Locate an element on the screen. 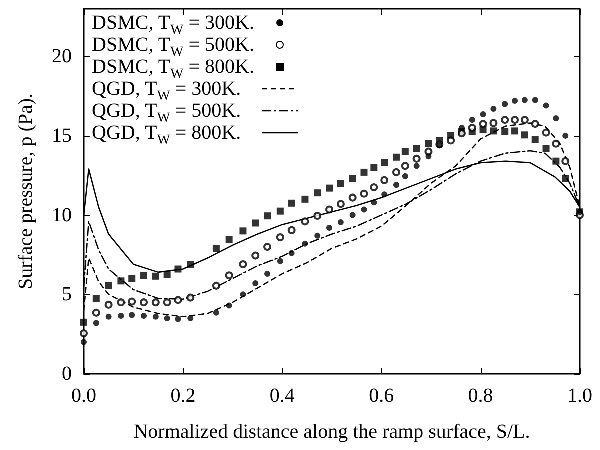  x-tick-label: 0.6 is located at coordinates (381, 396).